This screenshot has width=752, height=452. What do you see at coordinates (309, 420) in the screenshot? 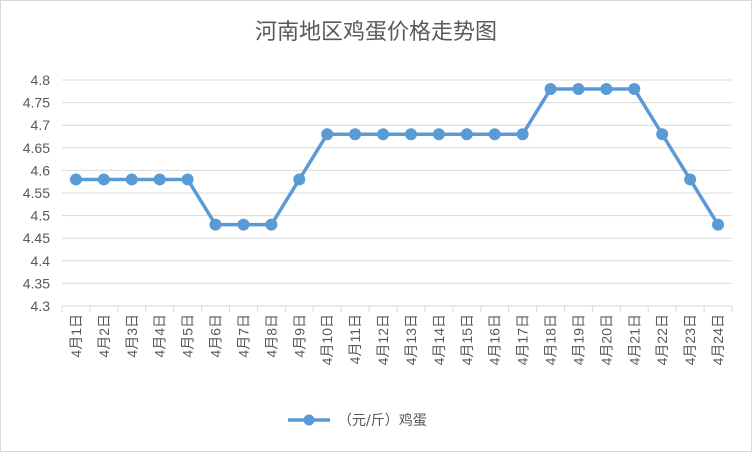
I see `legend-marker` at bounding box center [309, 420].